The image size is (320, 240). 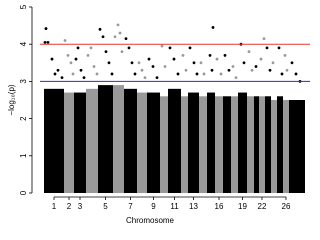 What do you see at coordinates (262, 206) in the screenshot?
I see `x-tick-label: 22` at bounding box center [262, 206].